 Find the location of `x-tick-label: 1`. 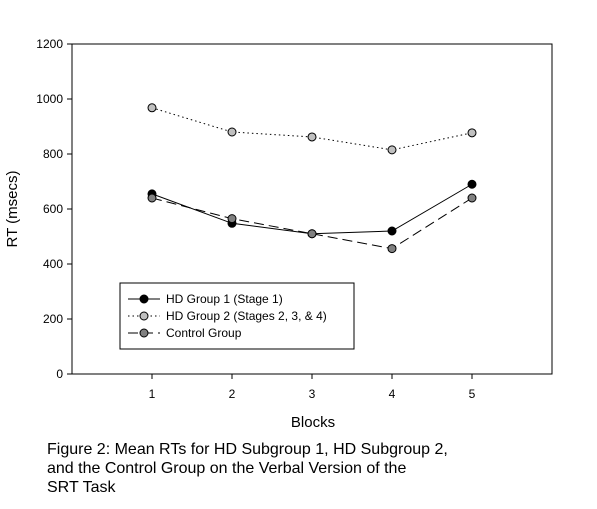

x-tick-label: 1 is located at coordinates (152, 394).